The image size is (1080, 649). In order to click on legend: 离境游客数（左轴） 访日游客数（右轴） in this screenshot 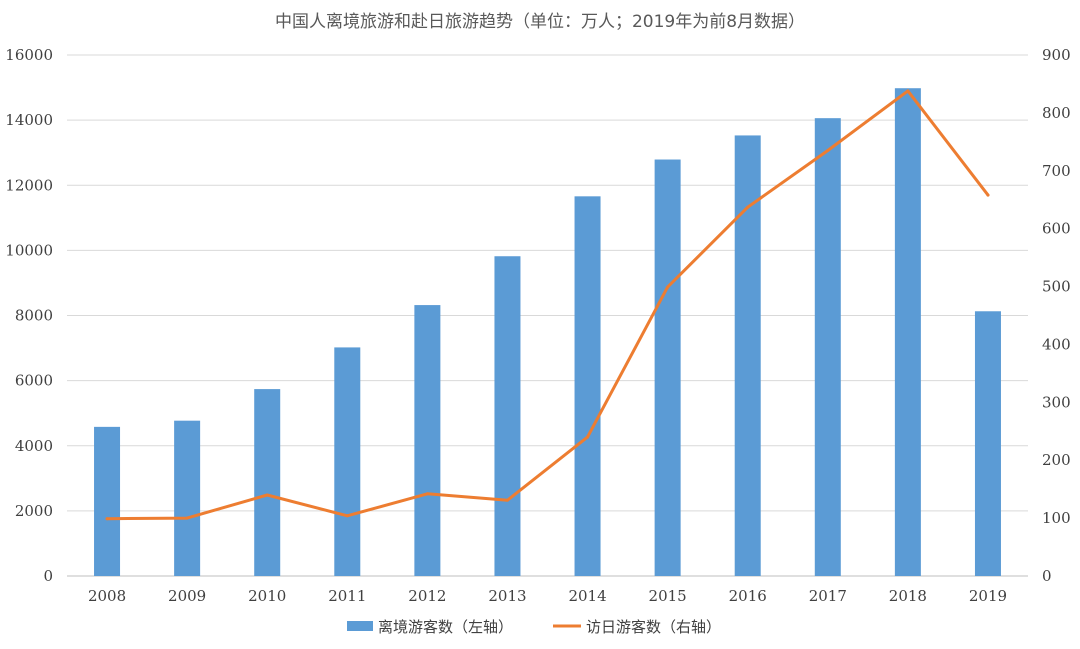, I will do `click(534, 627)`.